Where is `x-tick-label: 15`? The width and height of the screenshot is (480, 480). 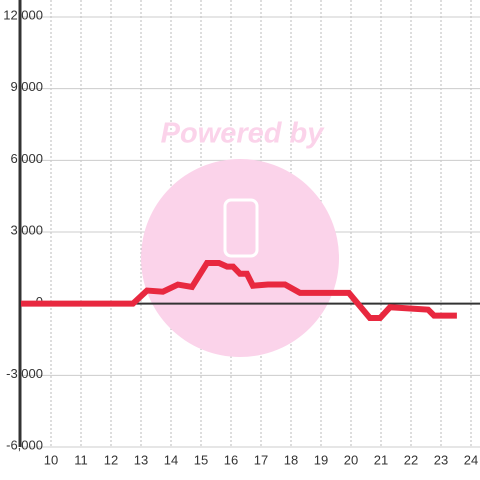 x-tick-label: 15 is located at coordinates (201, 459).